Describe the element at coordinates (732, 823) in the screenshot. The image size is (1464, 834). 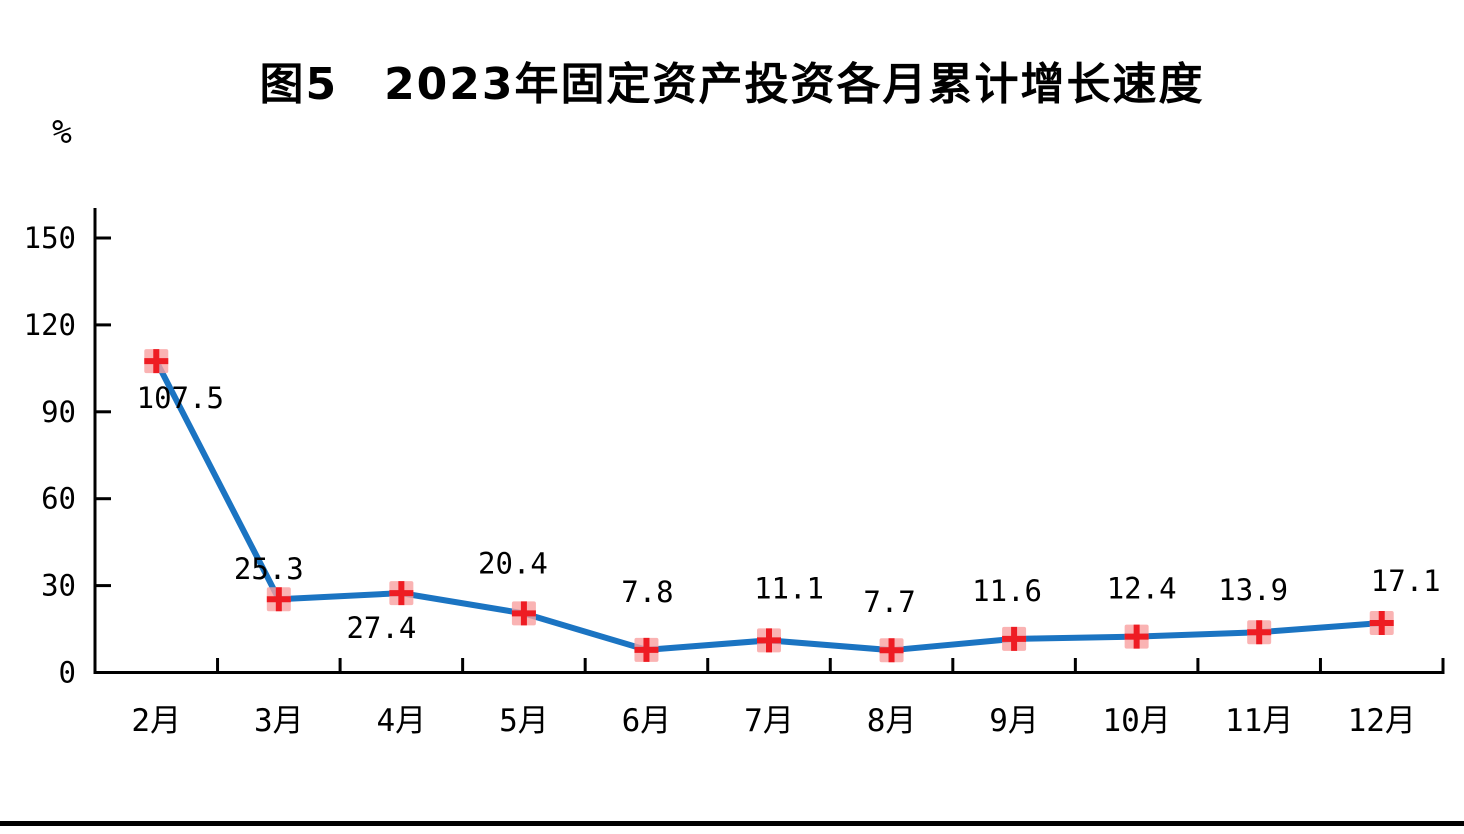
I see `bottom-divider` at that location.